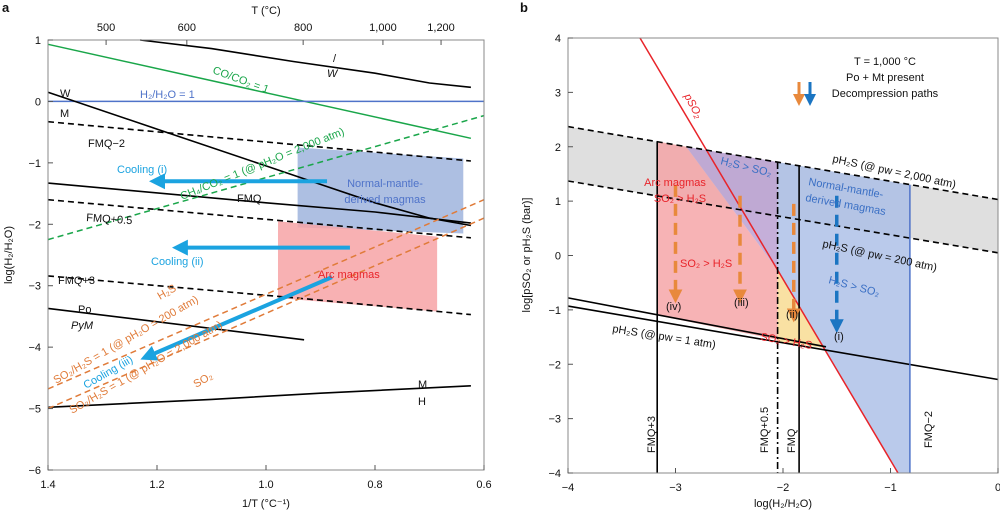 The height and width of the screenshot is (516, 1000). I want to click on top-axis-title-a: T (°C), so click(265, 11).